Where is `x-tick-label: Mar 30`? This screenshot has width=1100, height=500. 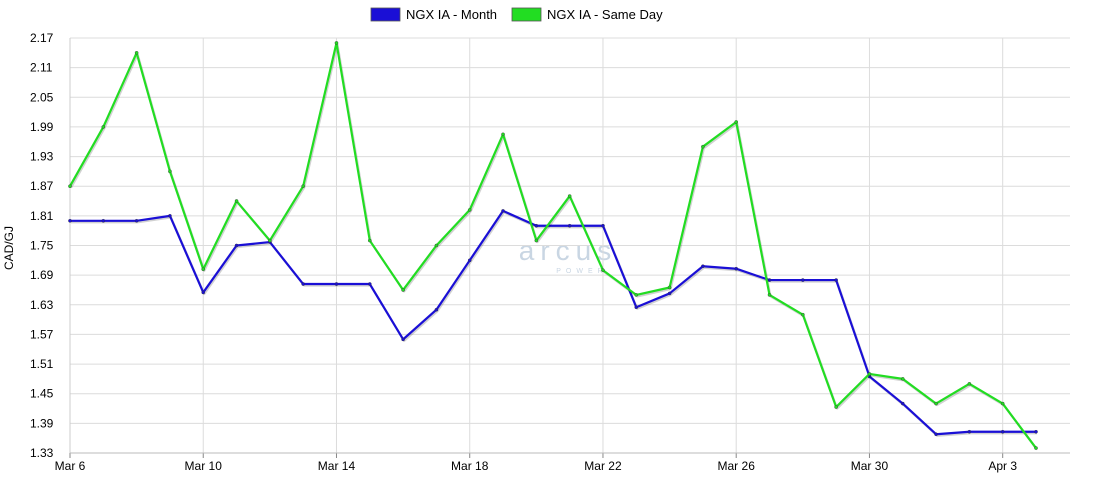 x-tick-label: Mar 30 is located at coordinates (870, 466).